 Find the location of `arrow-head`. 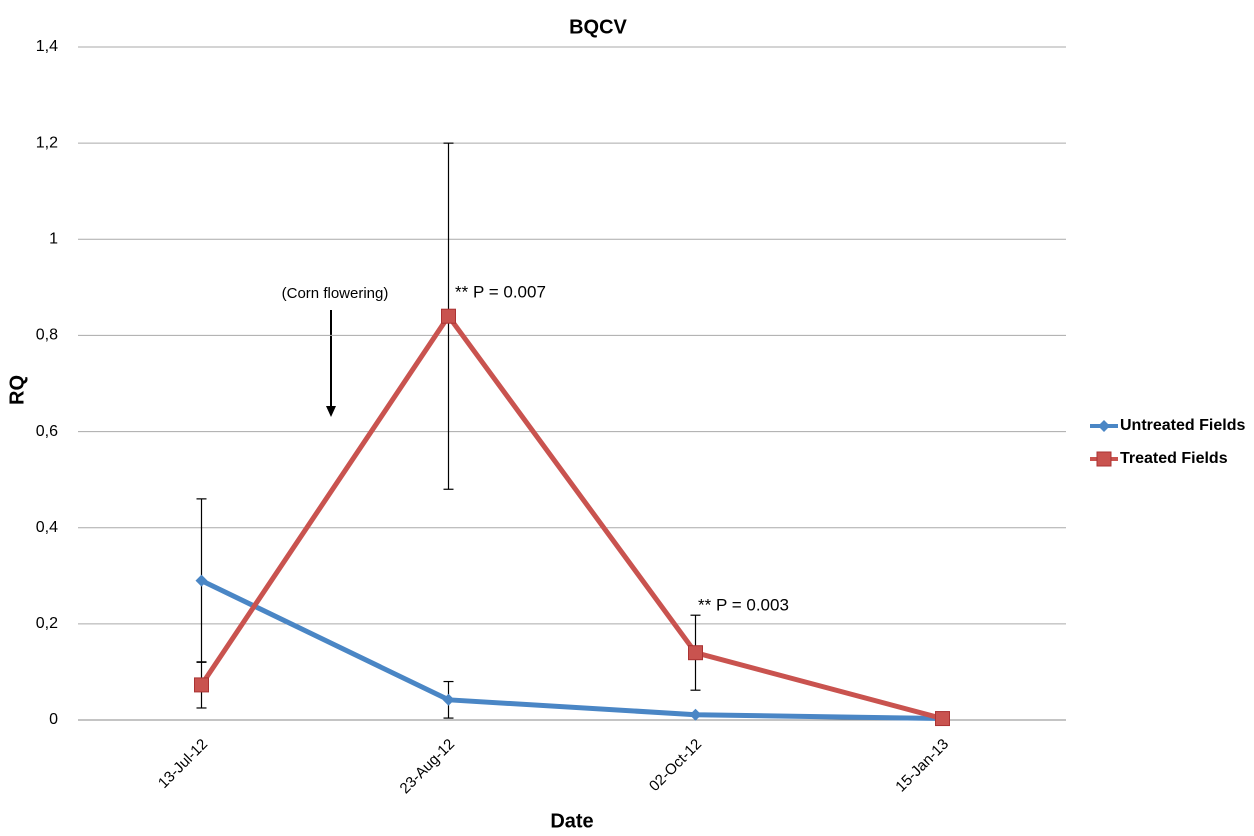

arrow-head is located at coordinates (331, 411).